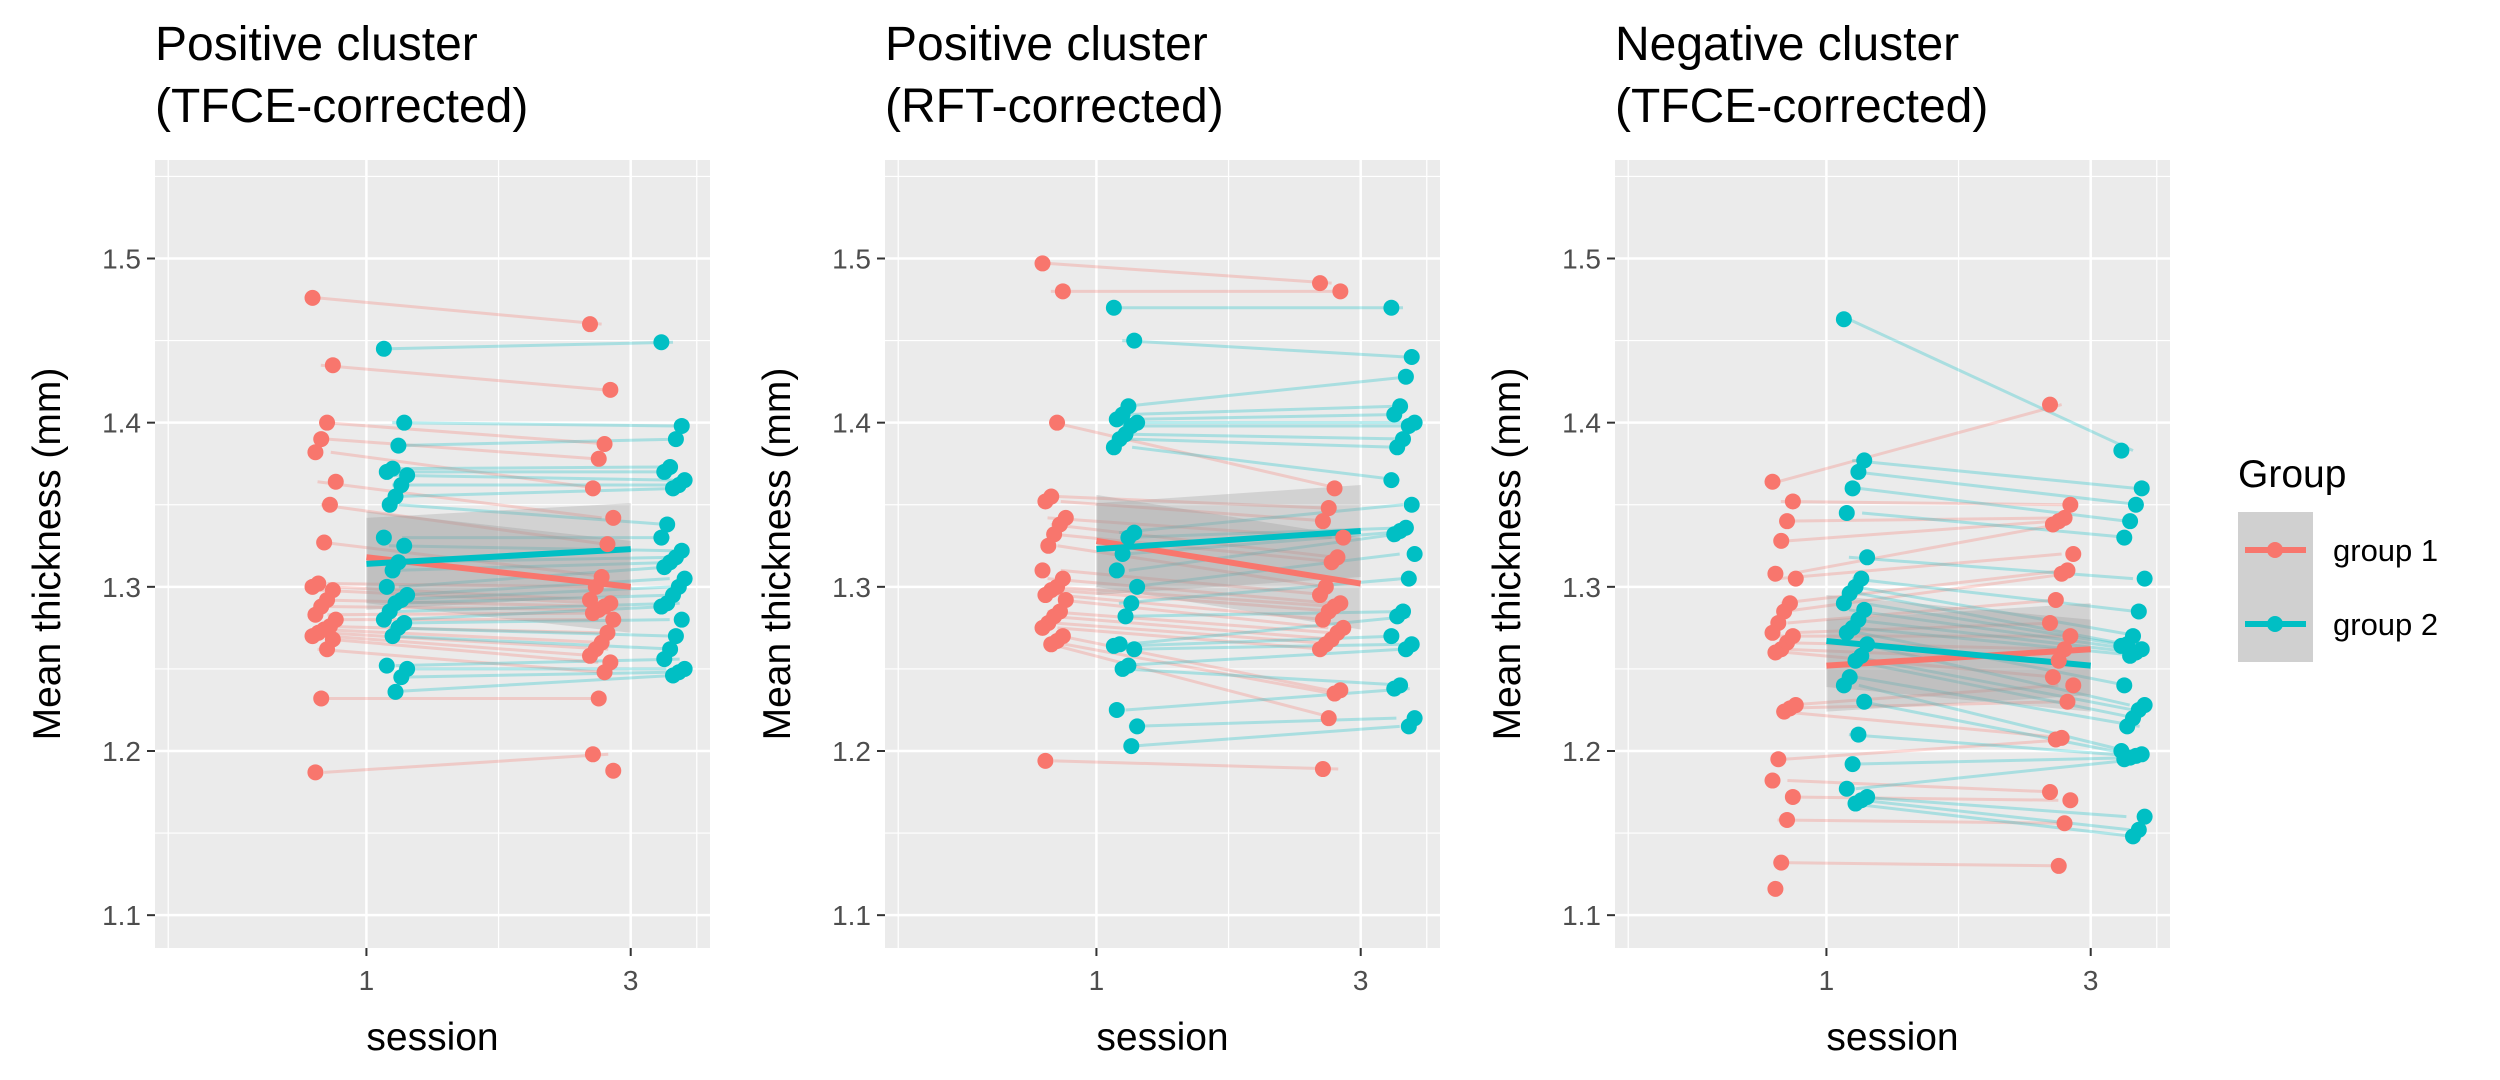  What do you see at coordinates (2292, 474) in the screenshot?
I see `legend-title: Group` at bounding box center [2292, 474].